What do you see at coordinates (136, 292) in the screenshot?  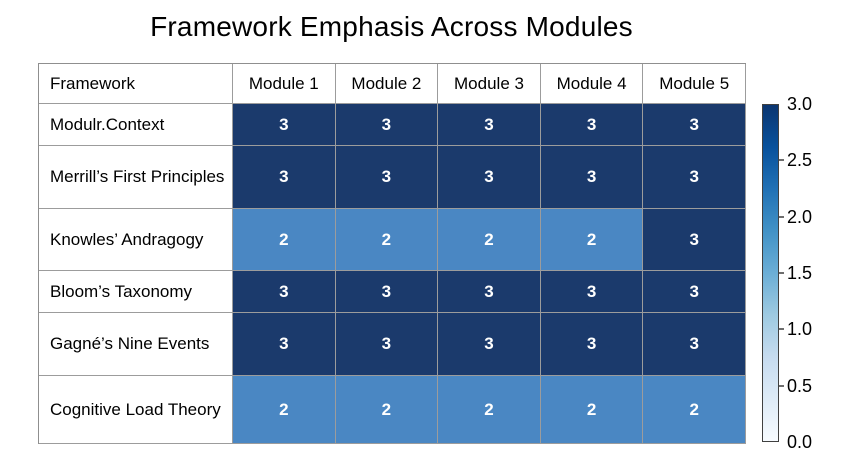 I see `row-label: Bloom’s Taxonomy` at bounding box center [136, 292].